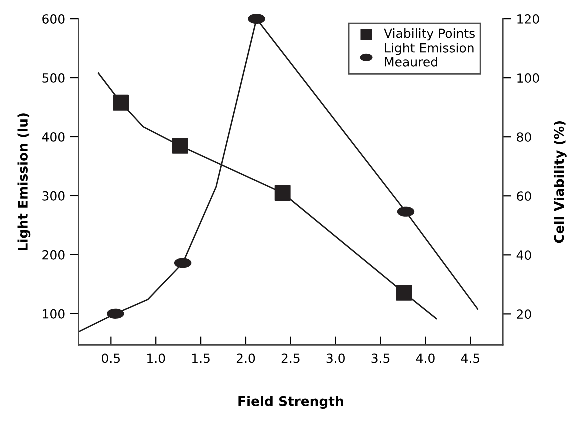 This screenshot has height=423, width=571. I want to click on legend-label: Viability Points, so click(429, 34).